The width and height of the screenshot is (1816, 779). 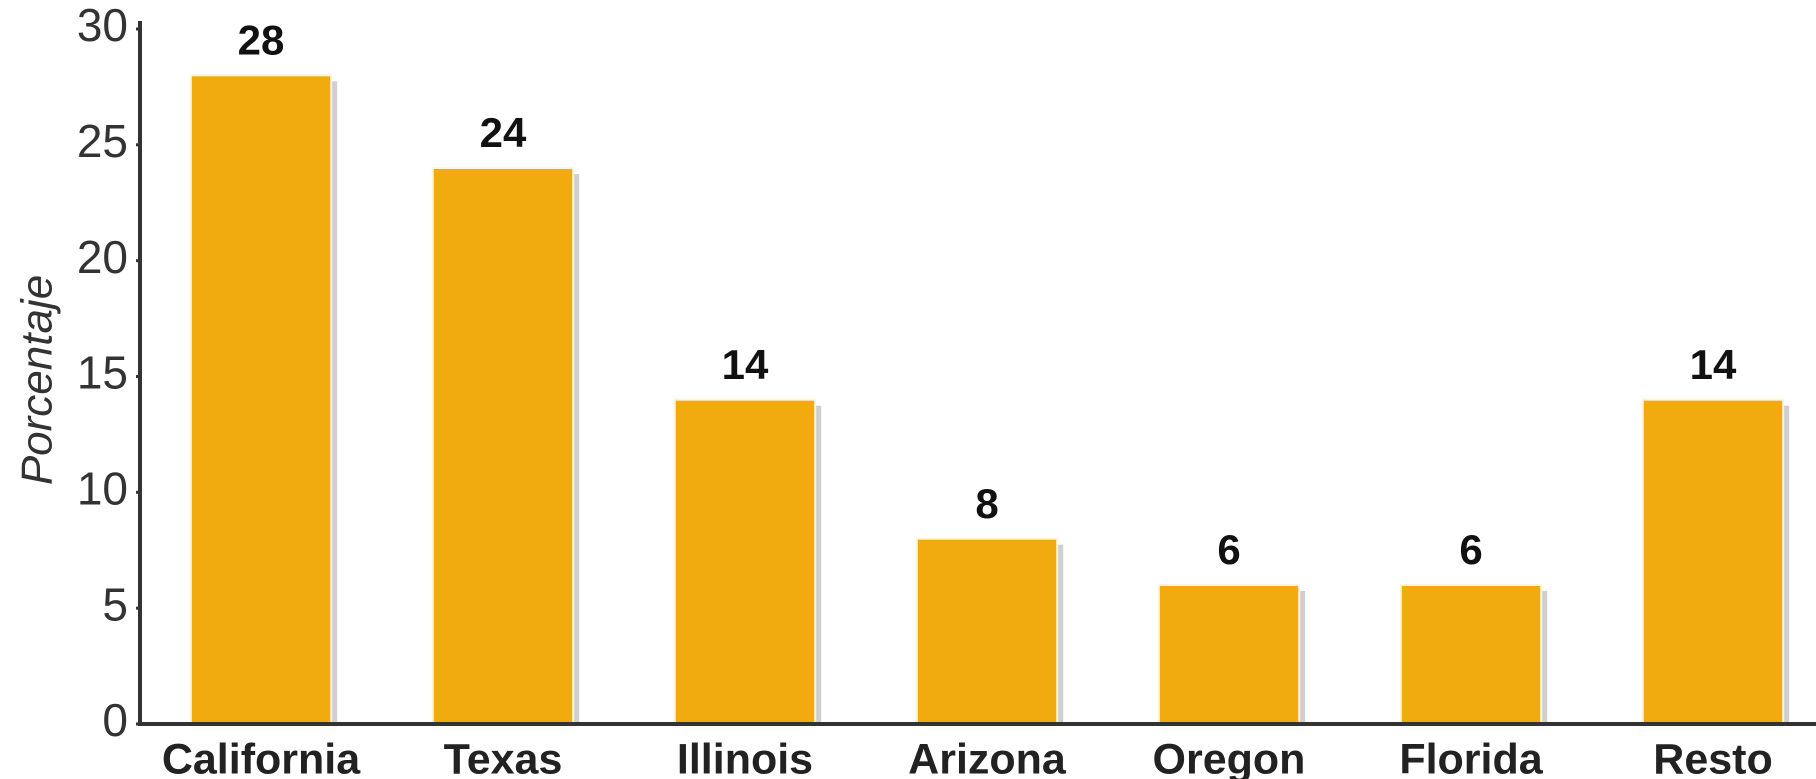 I want to click on y-axis-label: Porcentaje, so click(x=37, y=380).